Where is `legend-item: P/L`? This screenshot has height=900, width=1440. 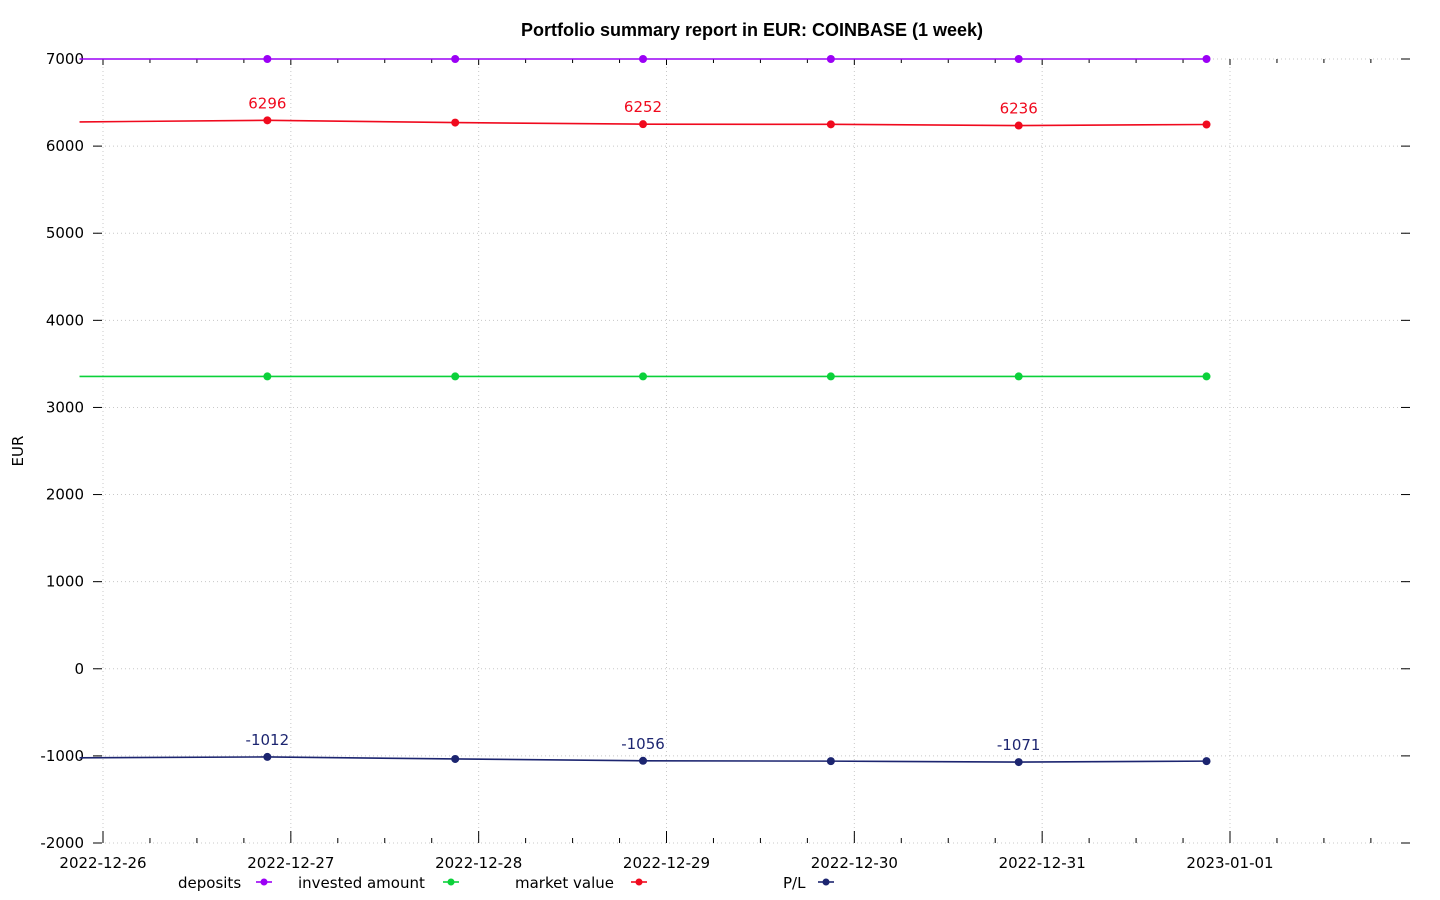 legend-item: P/L is located at coordinates (808, 883).